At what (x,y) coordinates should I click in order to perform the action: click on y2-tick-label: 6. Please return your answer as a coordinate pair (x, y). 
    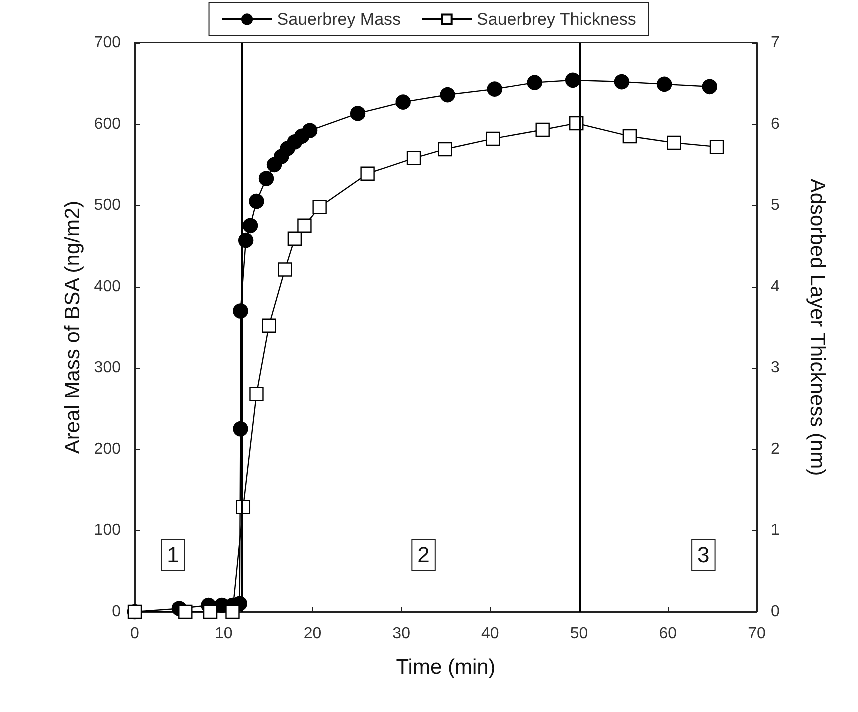
    Looking at the image, I should click on (775, 124).